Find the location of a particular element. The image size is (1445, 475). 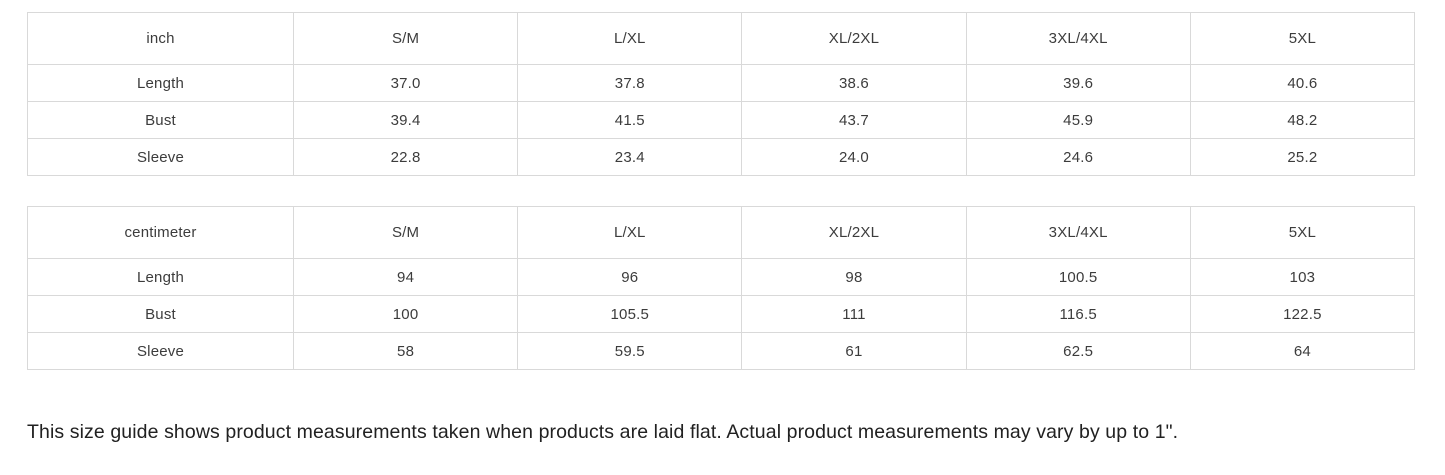

measurement-value-cell: 41.5 is located at coordinates (630, 120).